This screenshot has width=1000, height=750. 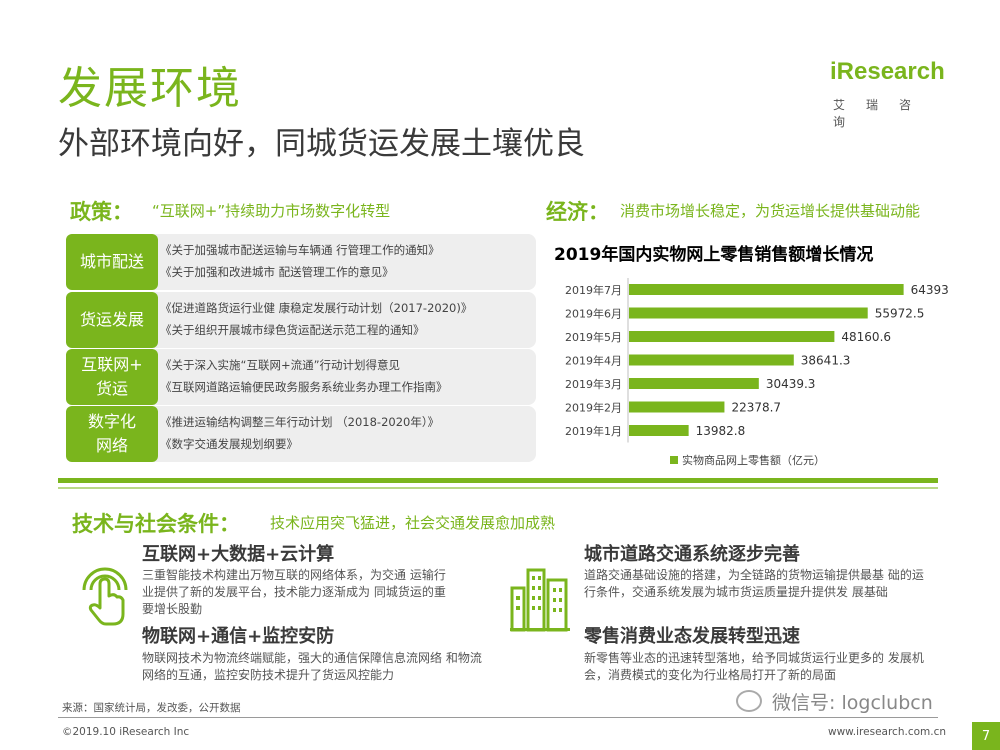 What do you see at coordinates (112, 262) in the screenshot?
I see `policy-tag: 城市配送` at bounding box center [112, 262].